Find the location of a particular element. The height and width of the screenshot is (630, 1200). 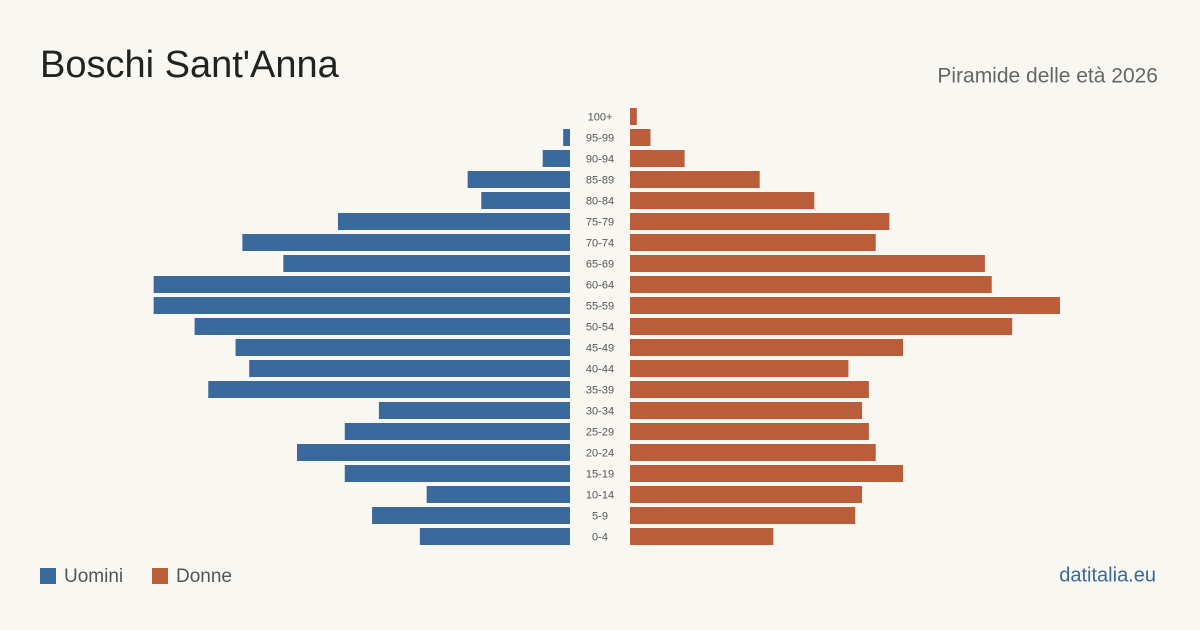

age-label: 90-94 is located at coordinates (600, 159).